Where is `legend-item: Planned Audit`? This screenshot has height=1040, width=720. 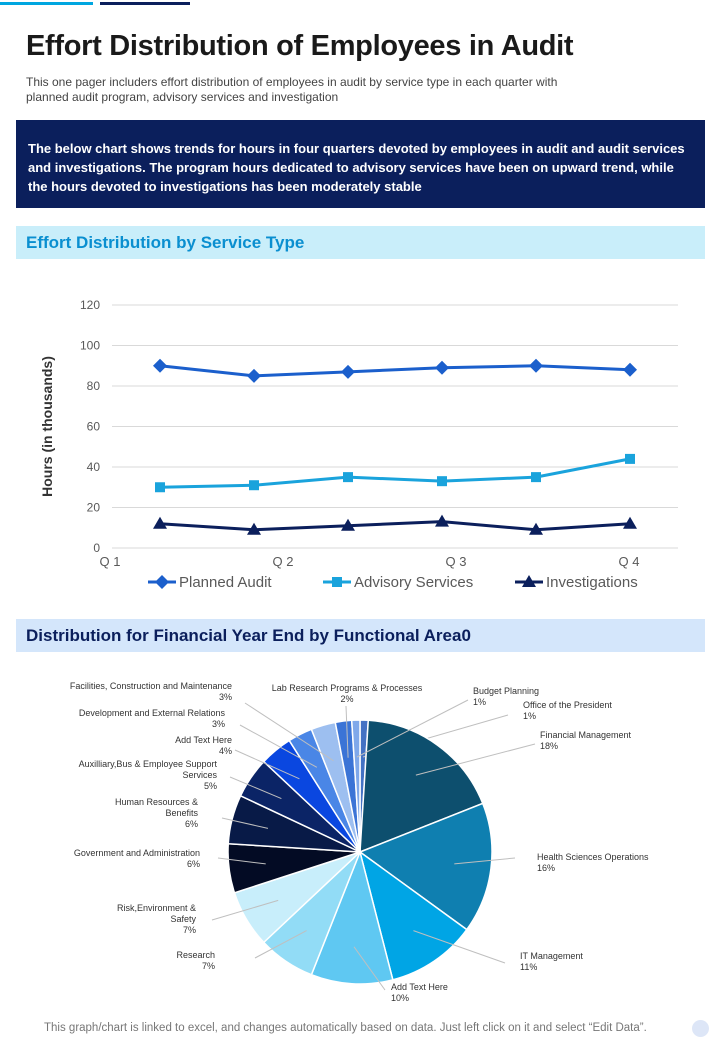 legend-item: Planned Audit is located at coordinates (210, 582).